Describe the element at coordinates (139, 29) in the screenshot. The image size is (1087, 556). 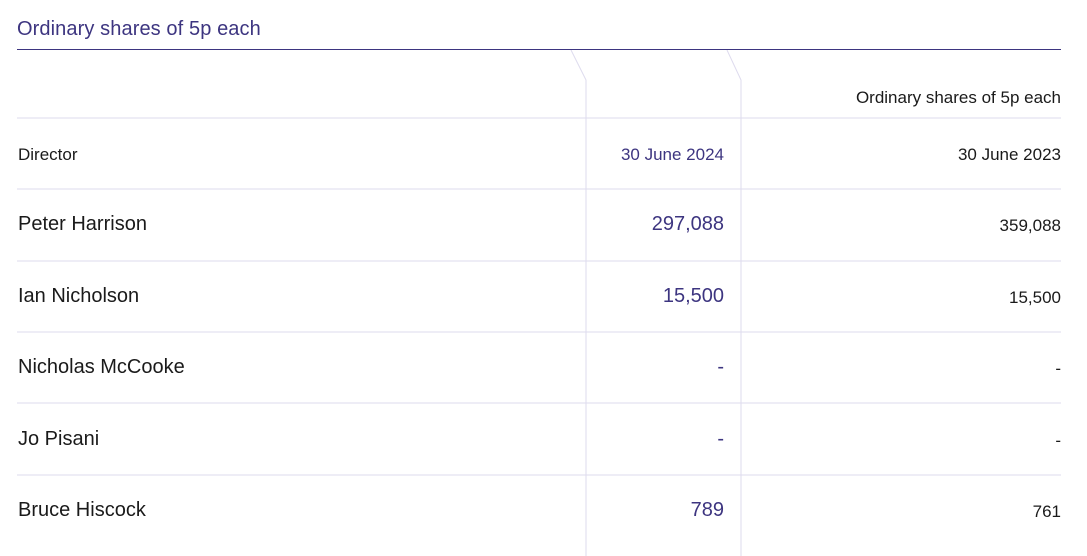
I see `table-title: Ordinary shares of 5p each` at that location.